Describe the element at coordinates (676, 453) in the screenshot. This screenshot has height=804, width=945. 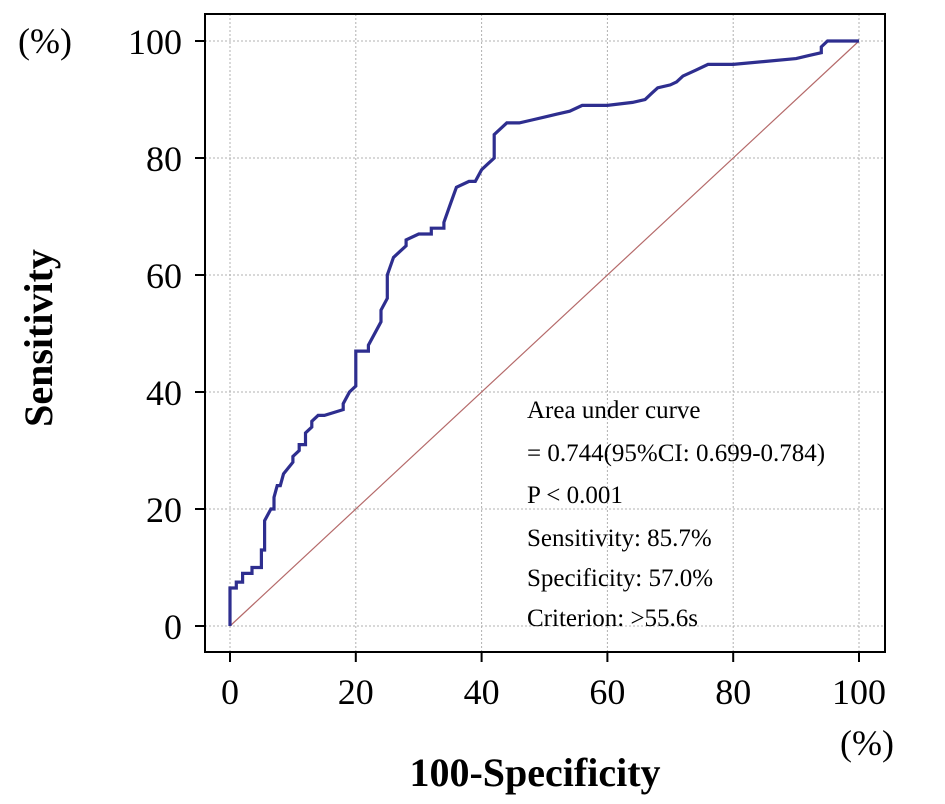
I see `auc-value: = 0.744(95%CI: 0.699-0.784)` at that location.